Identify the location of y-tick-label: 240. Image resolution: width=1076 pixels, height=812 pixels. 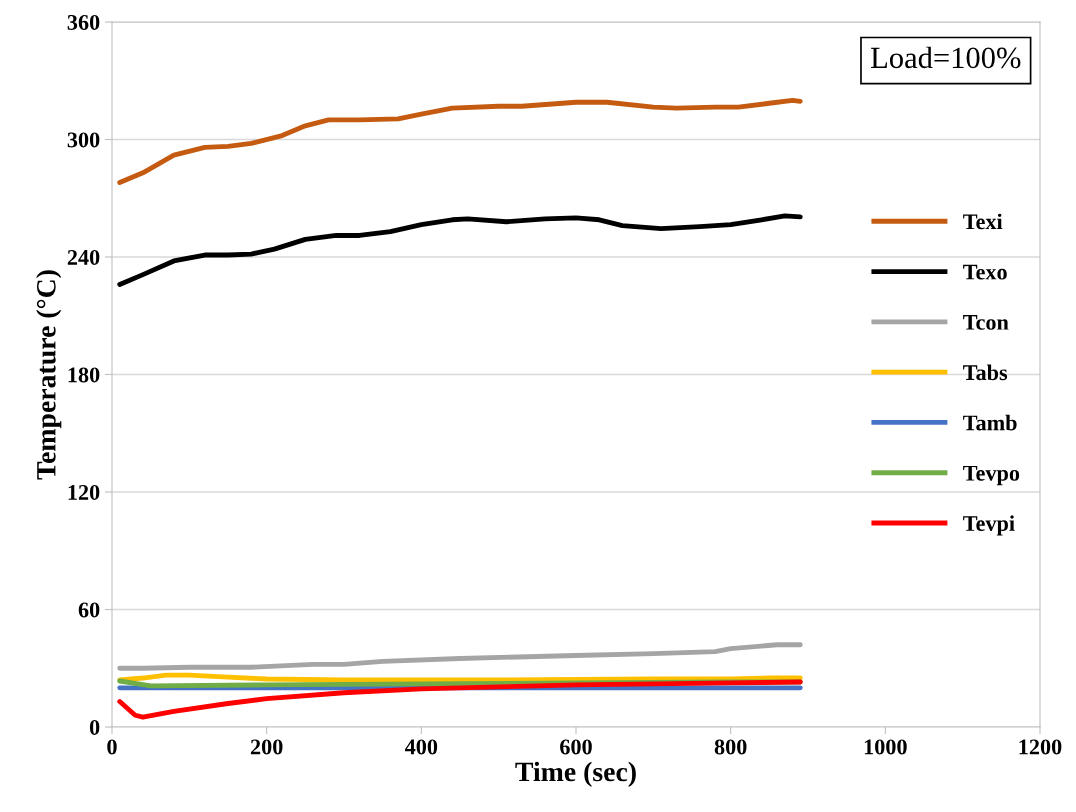
(83, 257).